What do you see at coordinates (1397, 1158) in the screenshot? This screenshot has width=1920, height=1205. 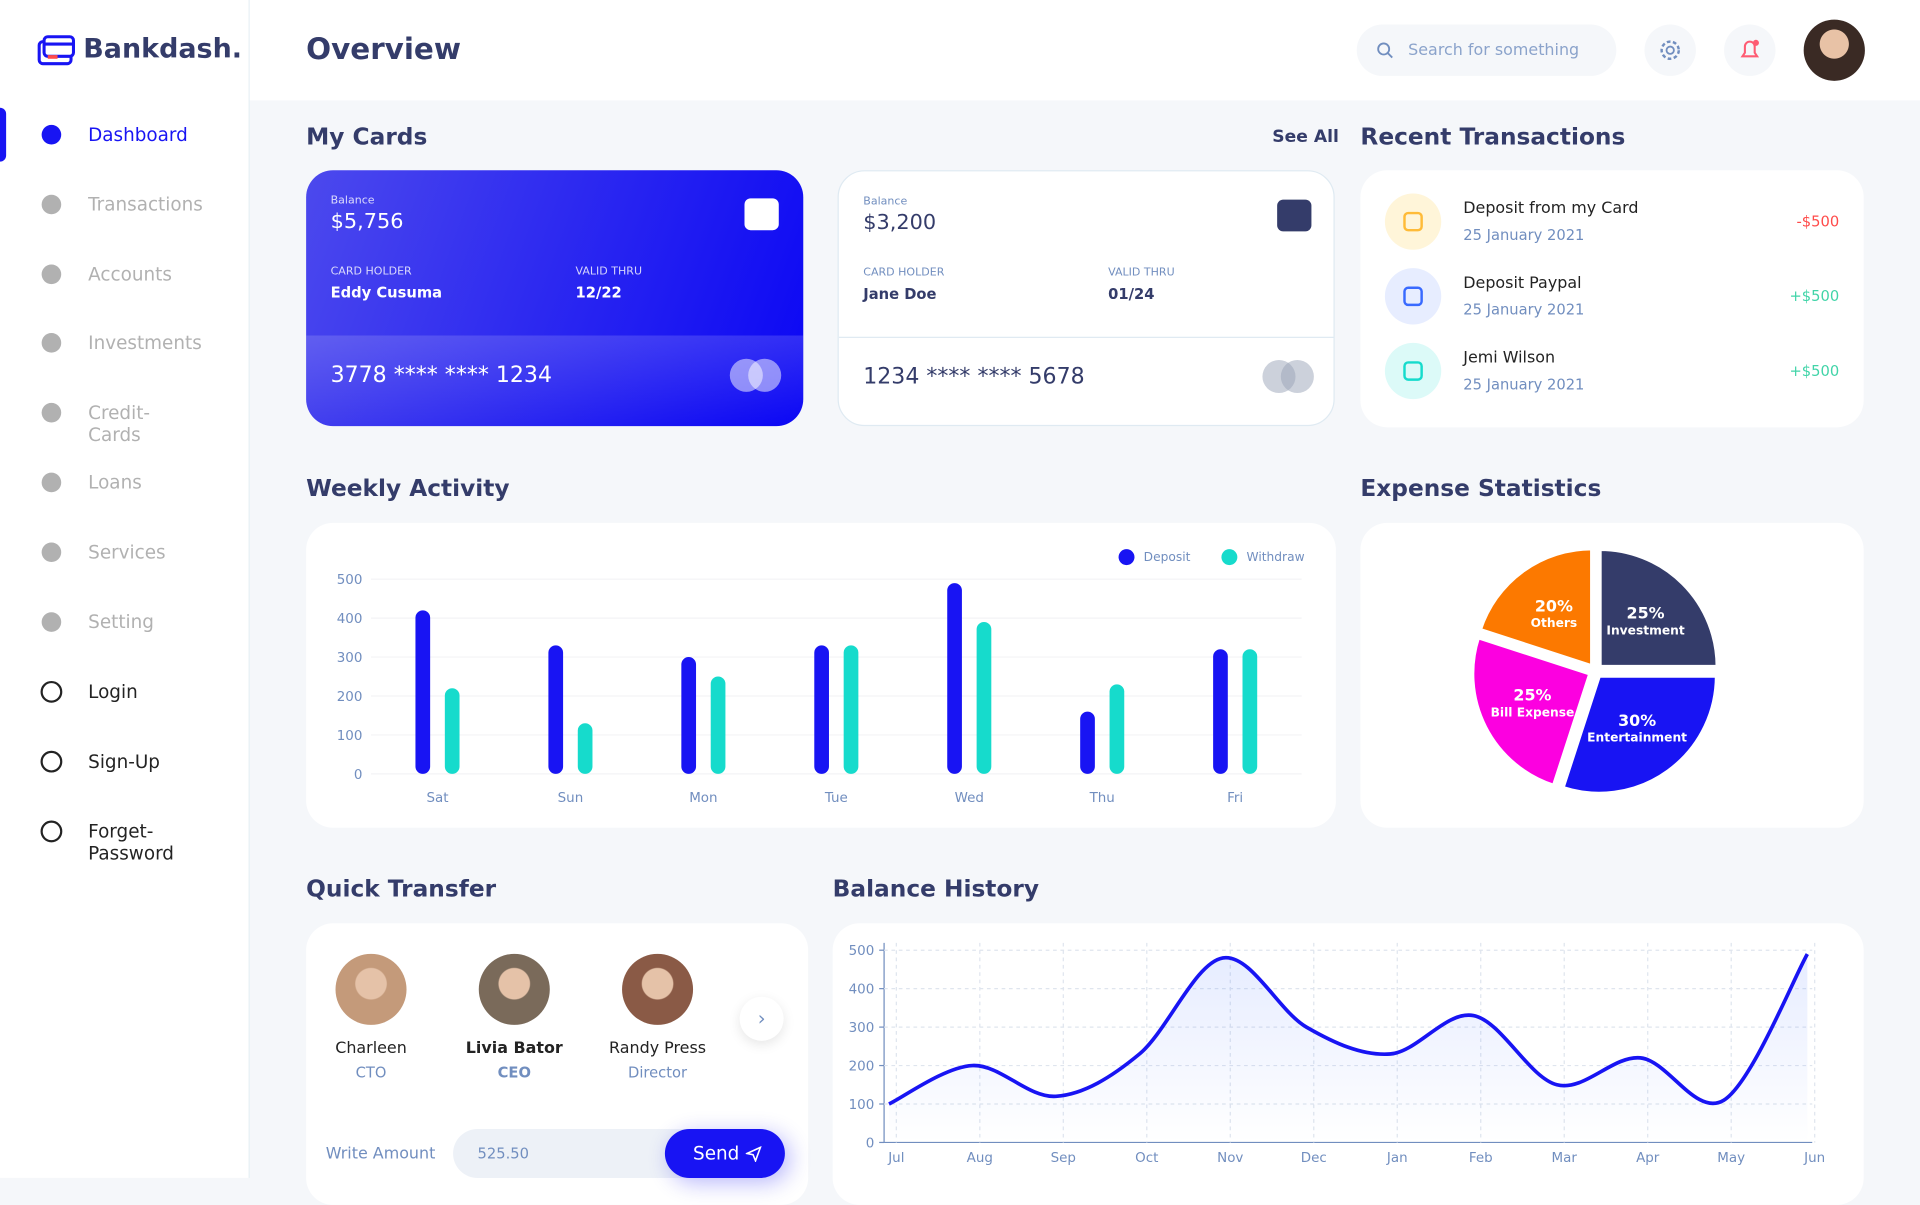 I see `x-tick-label: Jan` at bounding box center [1397, 1158].